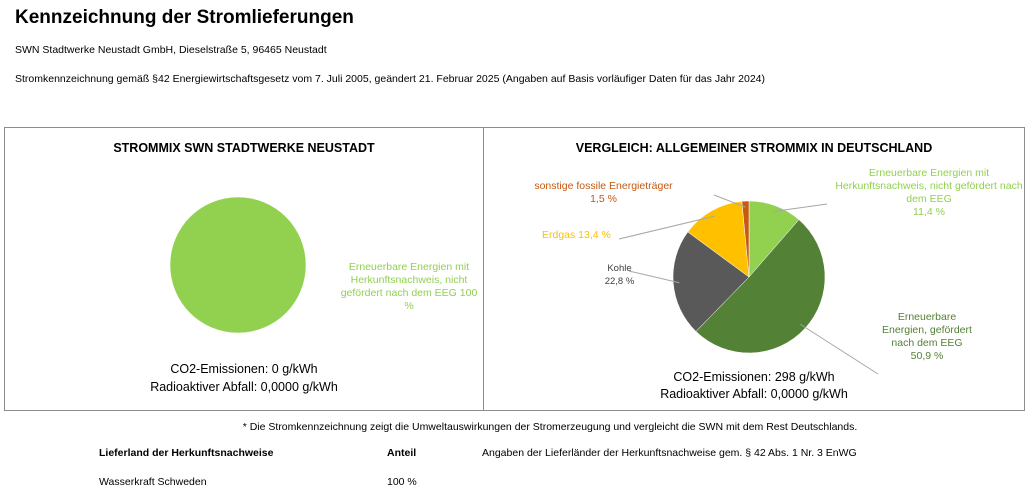 Image resolution: width=1029 pixels, height=495 pixels. Describe the element at coordinates (244, 387) in the screenshot. I see `swn-waste: Radioaktiver Abfall: 0,0000 g/kWh` at that location.